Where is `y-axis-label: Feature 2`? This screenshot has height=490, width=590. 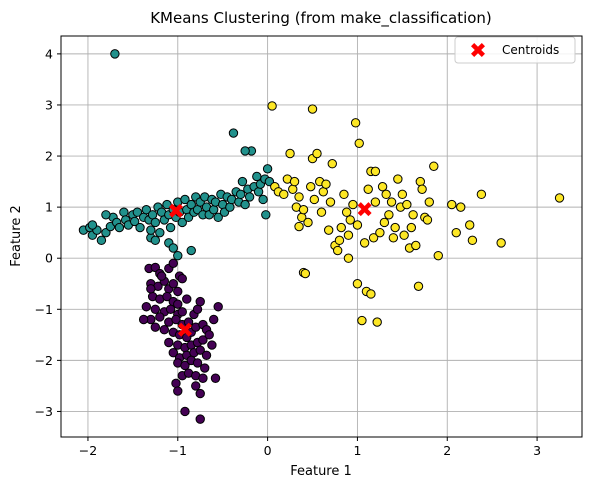 y-axis-label: Feature 2 is located at coordinates (16, 236).